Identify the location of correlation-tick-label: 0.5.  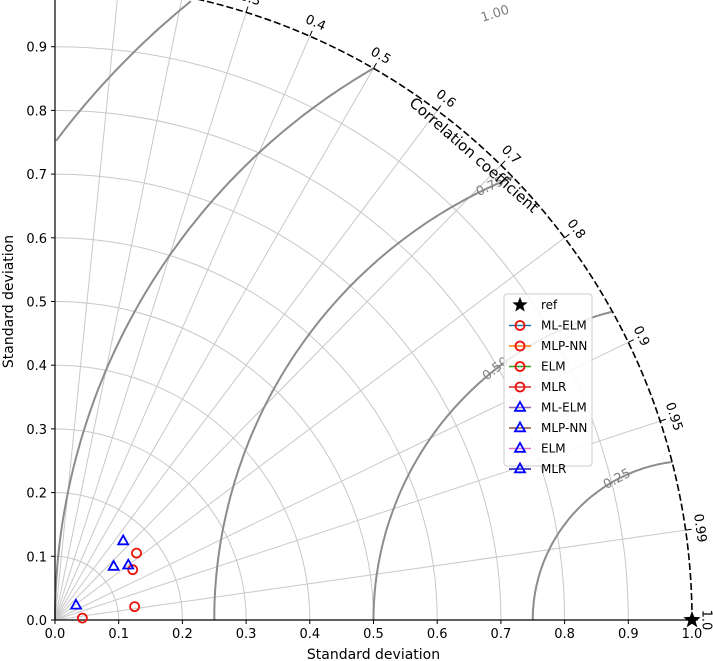
(380, 56).